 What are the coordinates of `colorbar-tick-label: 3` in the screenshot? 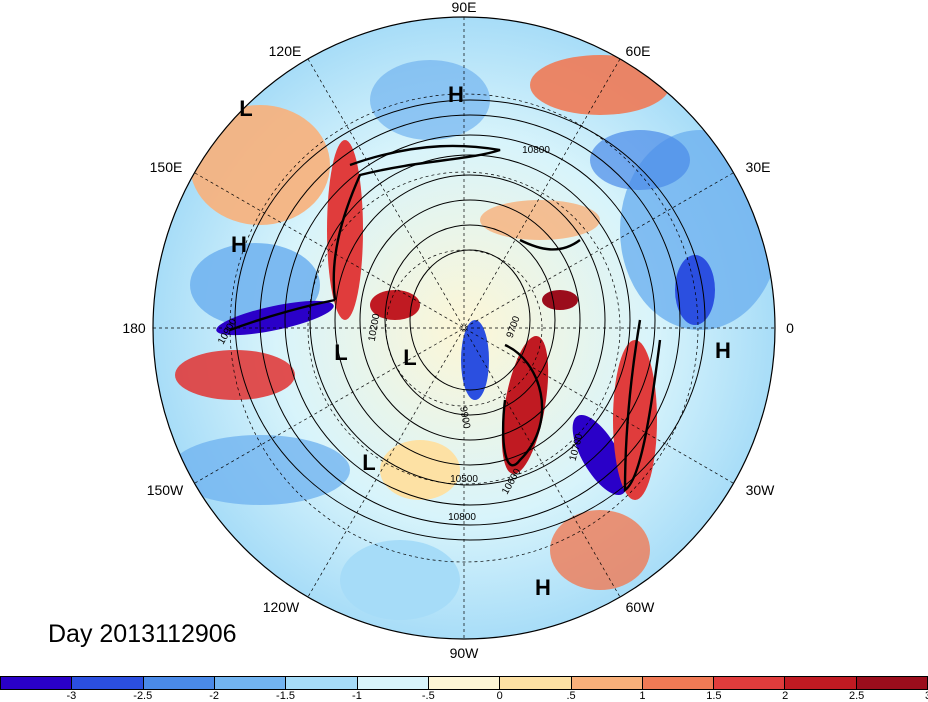 It's located at (926, 696).